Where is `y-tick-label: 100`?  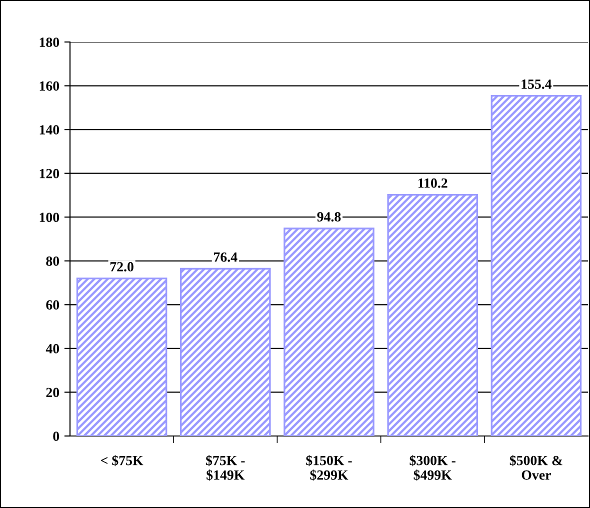
y-tick-label: 100 is located at coordinates (50, 217).